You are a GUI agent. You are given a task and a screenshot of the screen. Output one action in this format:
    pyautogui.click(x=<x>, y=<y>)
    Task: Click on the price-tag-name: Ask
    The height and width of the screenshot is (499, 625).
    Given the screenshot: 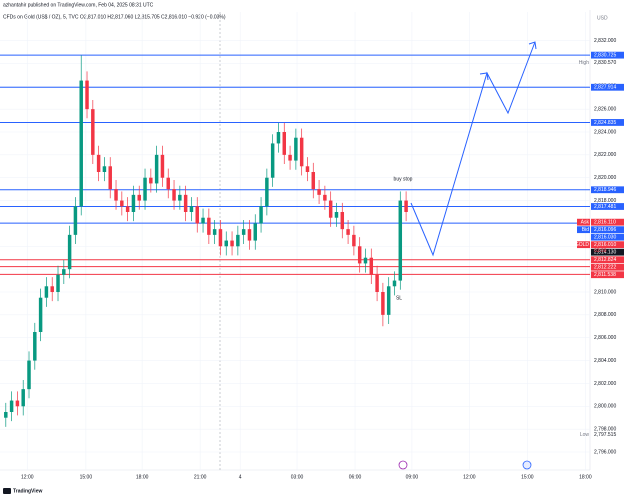 What is the action you would take?
    pyautogui.click(x=585, y=222)
    